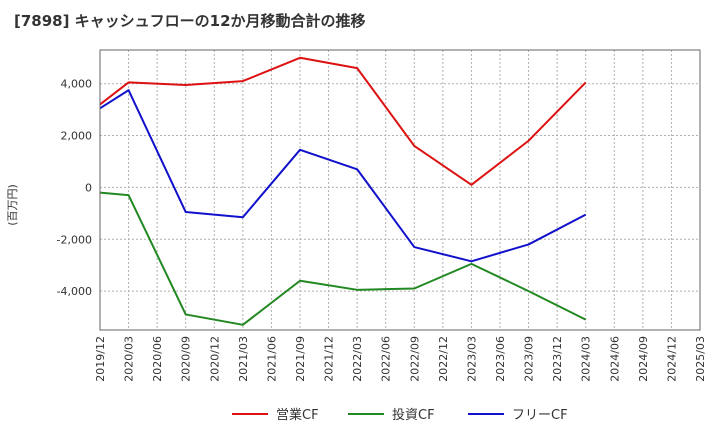 Image resolution: width=720 pixels, height=440 pixels. Describe the element at coordinates (74, 291) in the screenshot. I see `y-tick-label: -4,000` at that location.